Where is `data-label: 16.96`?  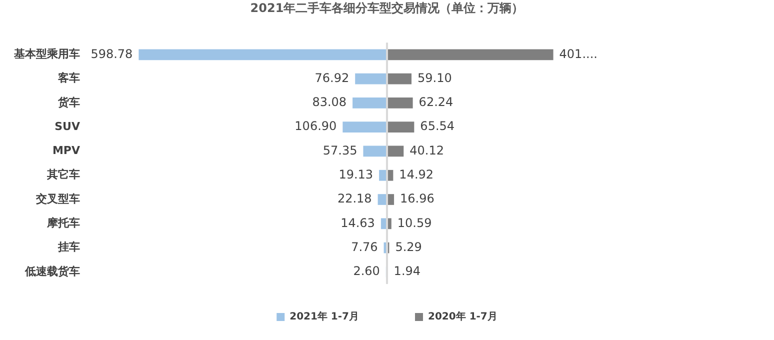
data-label: 16.96 is located at coordinates (417, 199).